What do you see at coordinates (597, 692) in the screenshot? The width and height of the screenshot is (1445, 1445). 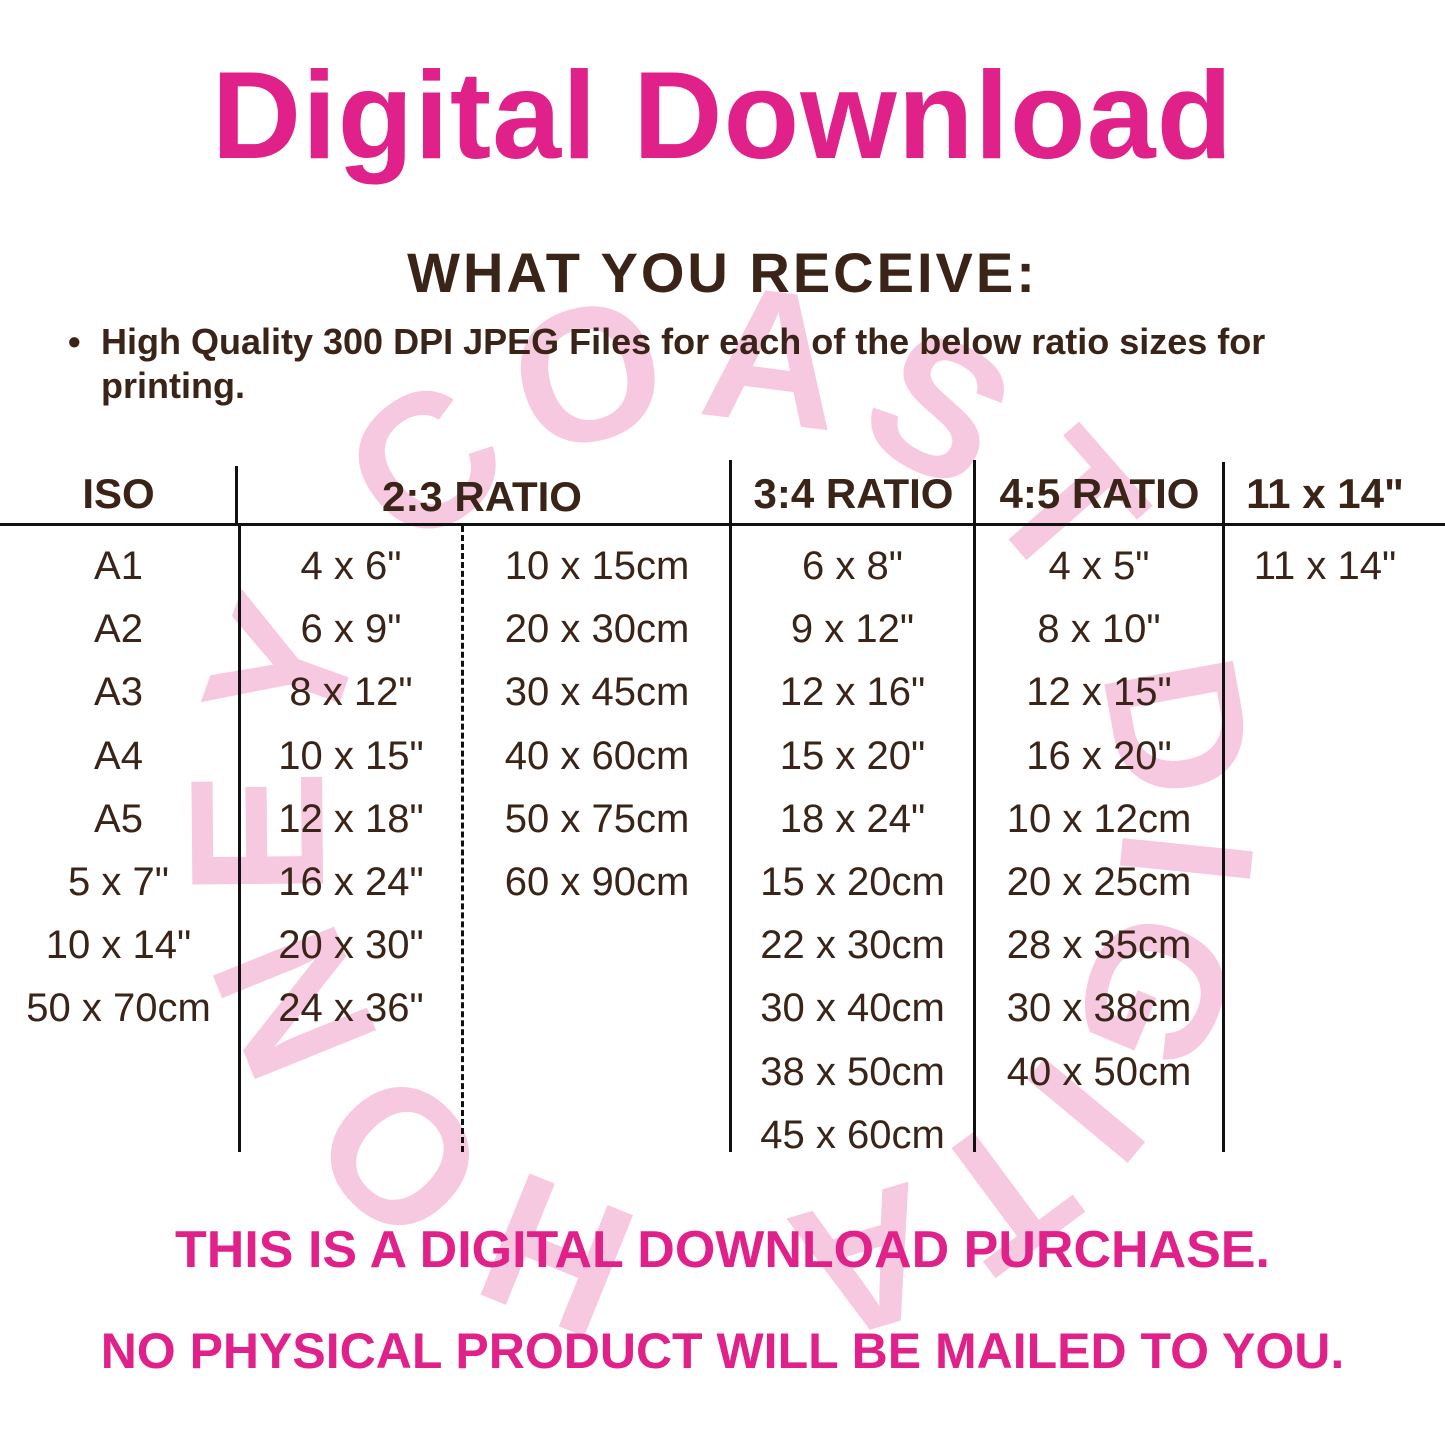 I see `size-cell: 30 x 45cm` at bounding box center [597, 692].